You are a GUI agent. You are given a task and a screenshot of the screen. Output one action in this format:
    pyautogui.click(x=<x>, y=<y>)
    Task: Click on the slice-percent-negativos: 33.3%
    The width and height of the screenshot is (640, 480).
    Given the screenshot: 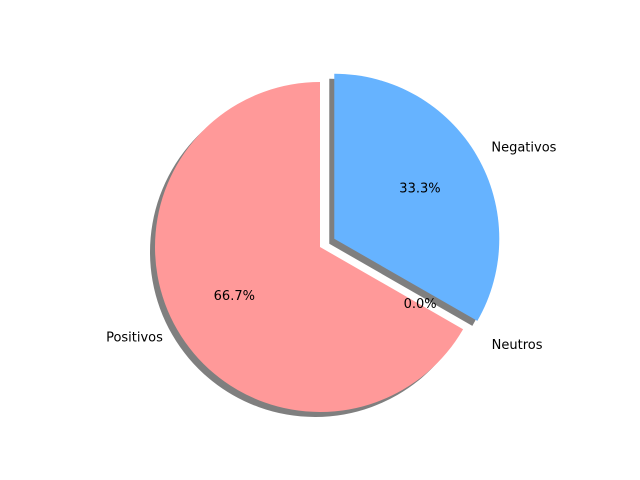 What is the action you would take?
    pyautogui.click(x=419, y=189)
    